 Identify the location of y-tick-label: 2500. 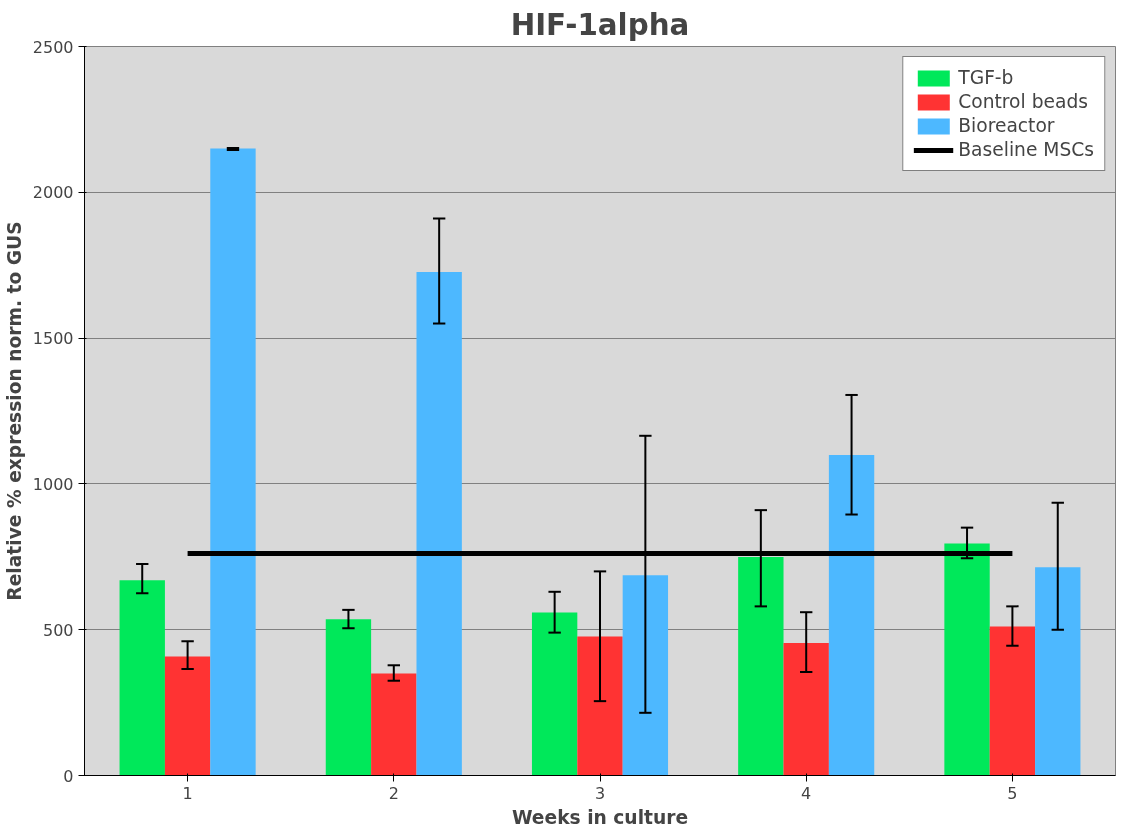
(53, 47).